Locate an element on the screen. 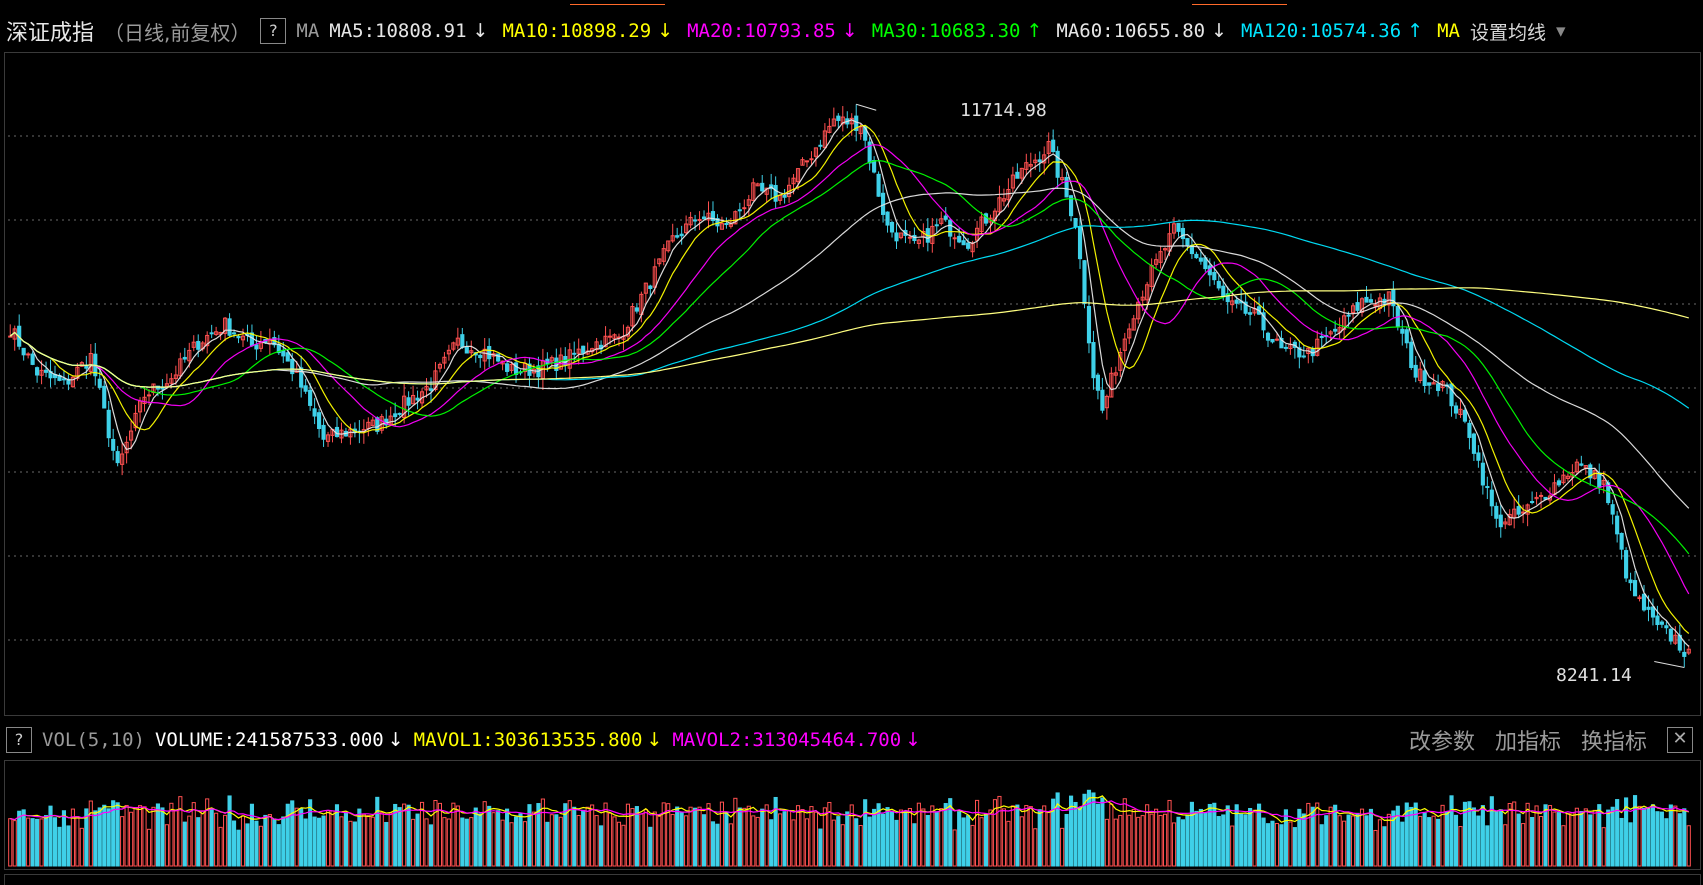 This screenshot has width=1703, height=885. volume-panel is located at coordinates (852, 815).